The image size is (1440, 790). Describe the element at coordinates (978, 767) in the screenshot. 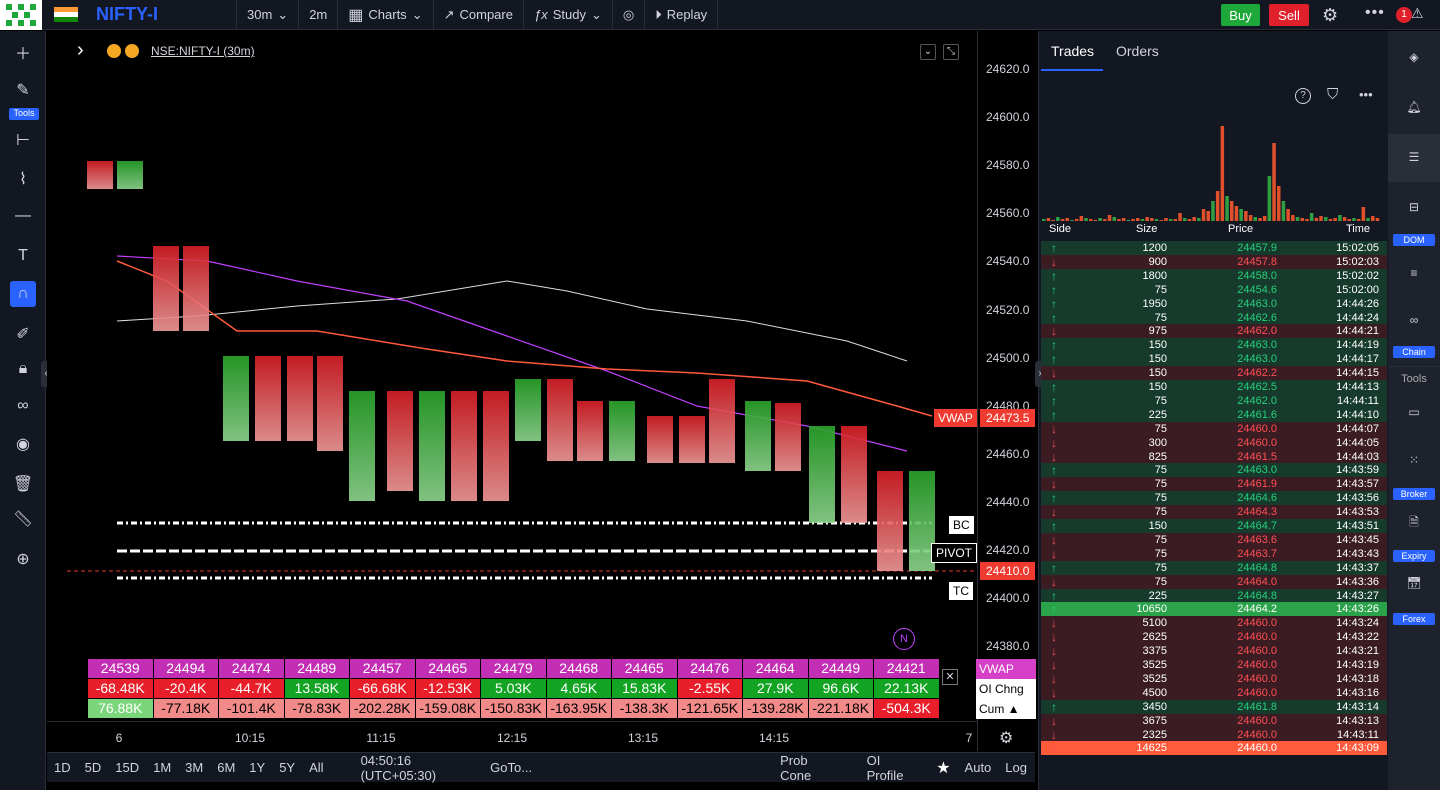

I see `auto-button: Auto` at that location.